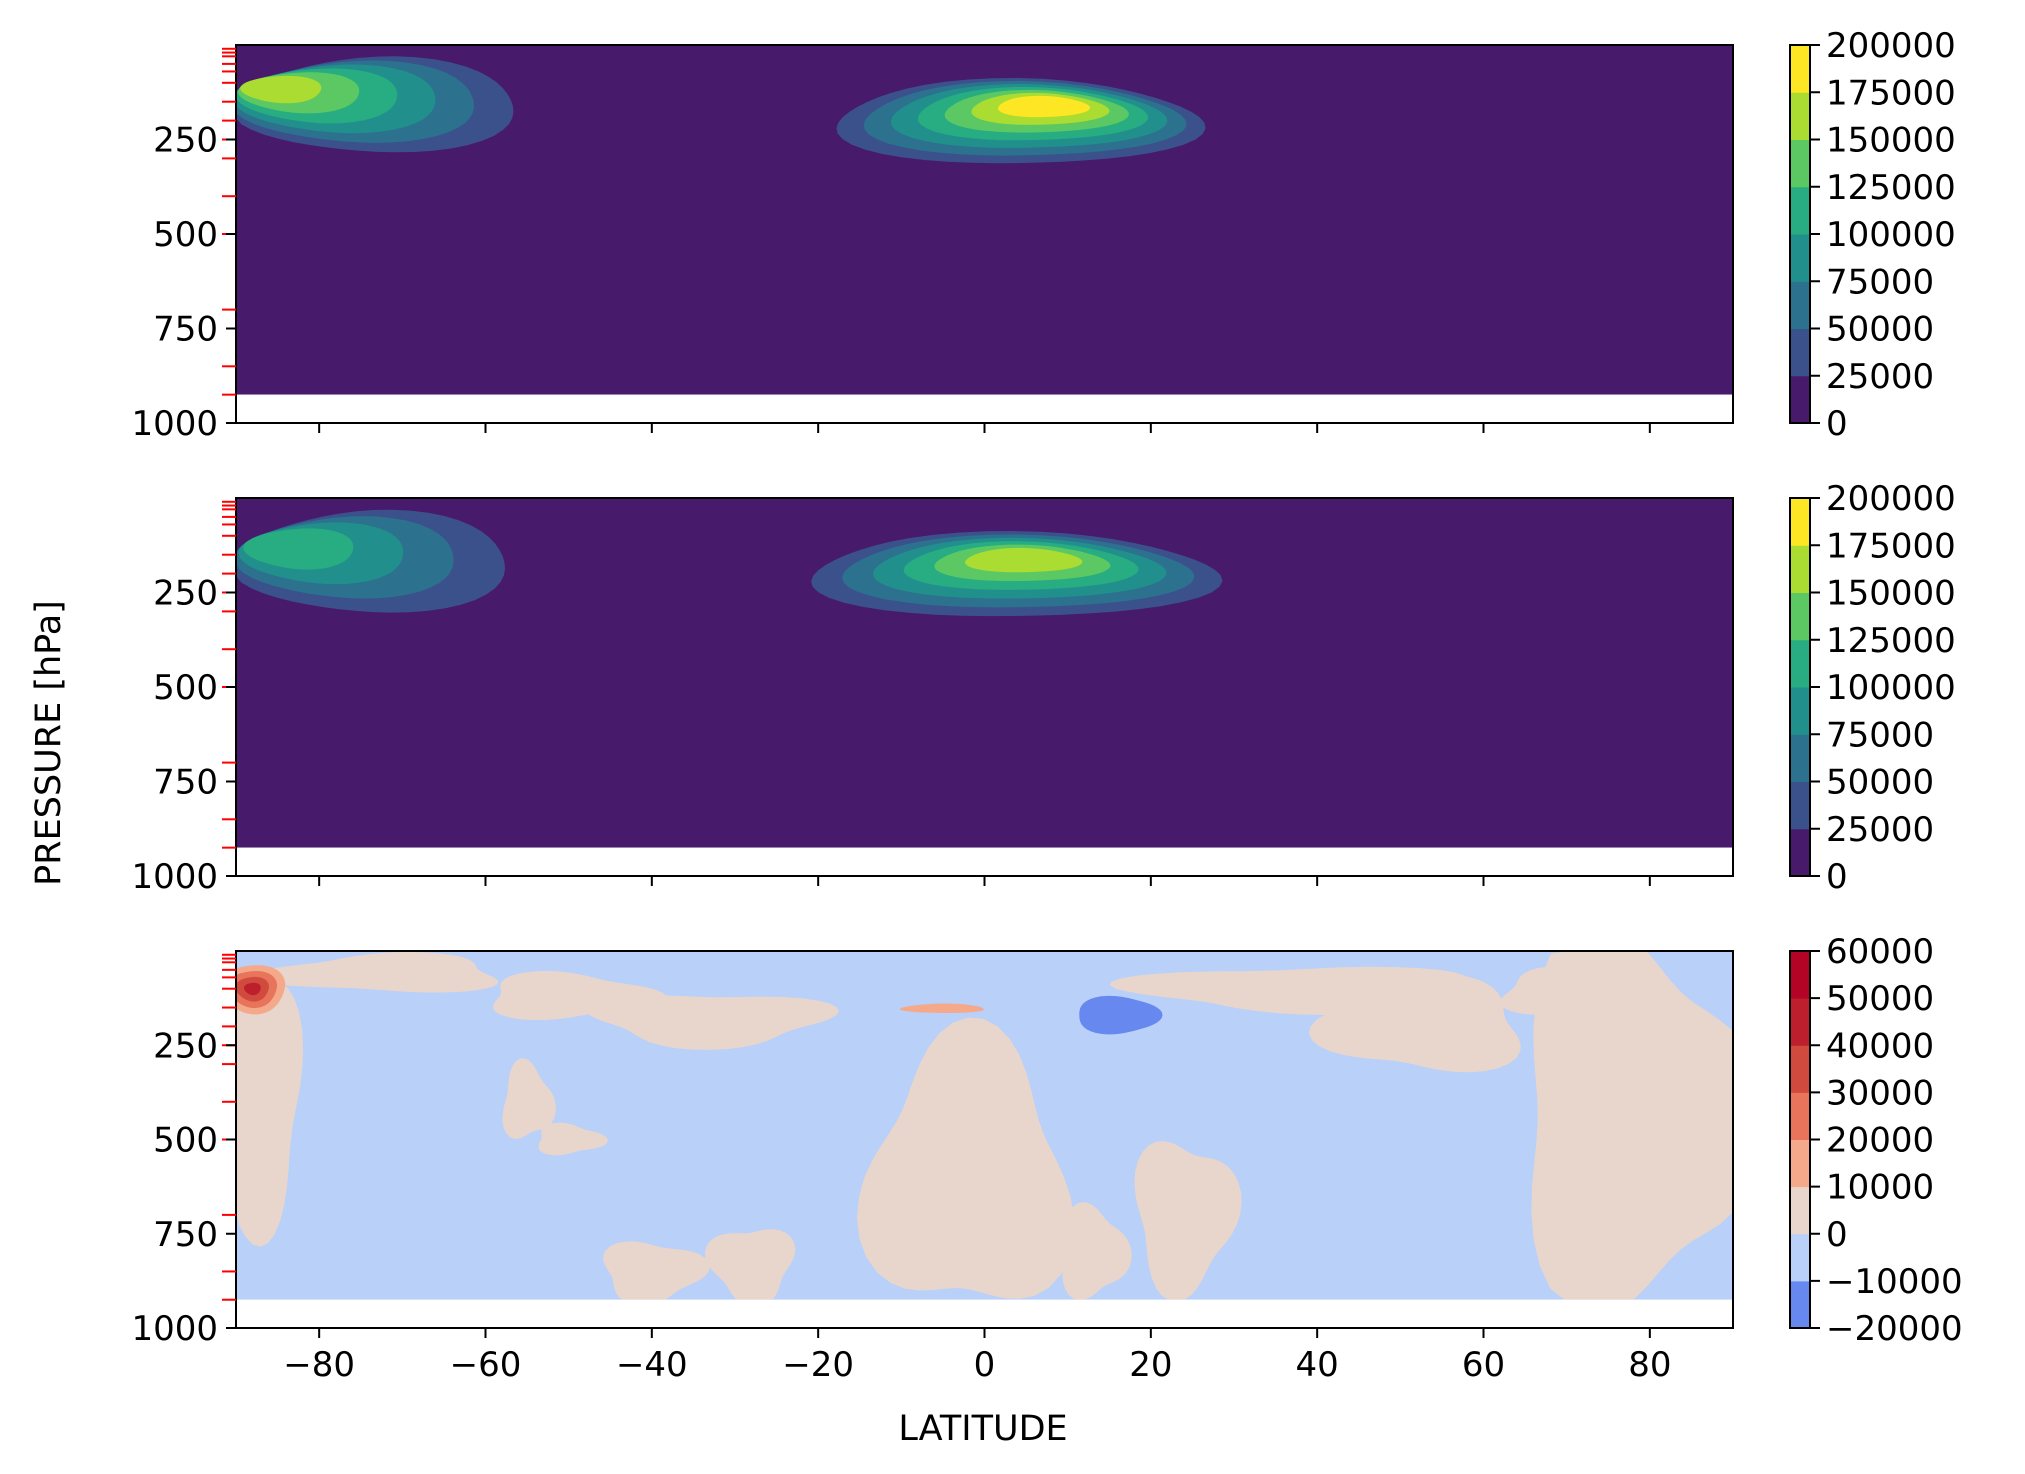  I want to click on x-tick-label: 0, so click(985, 1365).